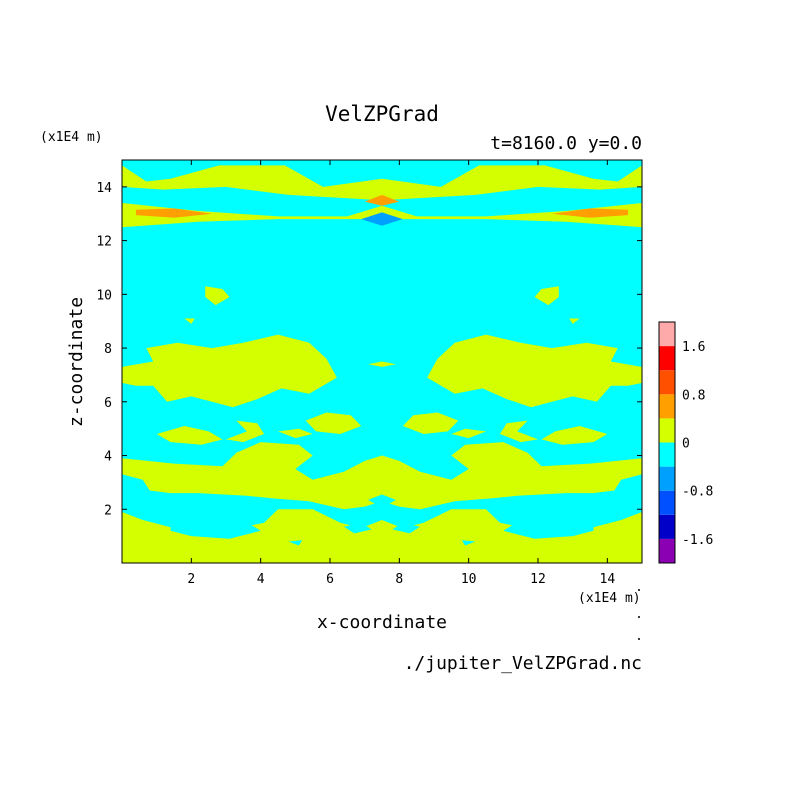  I want to click on y-axis-unit: (x1E4 m), so click(71, 137).